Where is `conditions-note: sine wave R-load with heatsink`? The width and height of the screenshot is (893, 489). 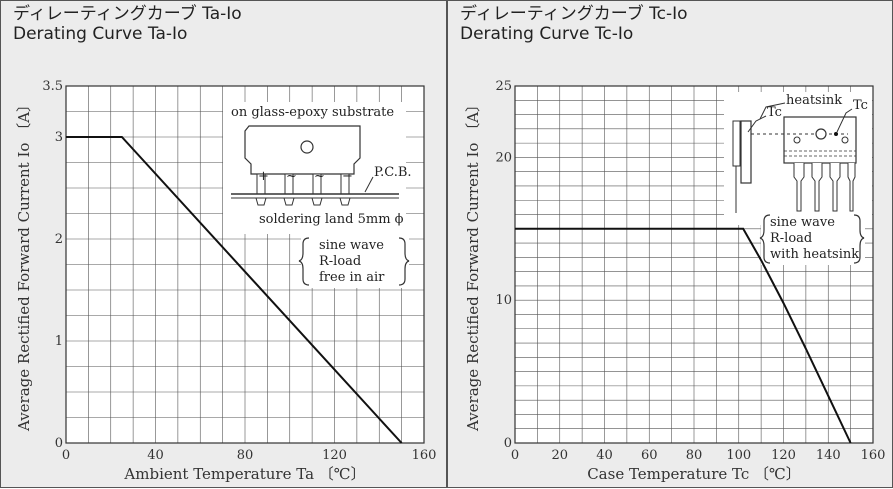
conditions-note: sine wave R-load with heatsink is located at coordinates (812, 239).